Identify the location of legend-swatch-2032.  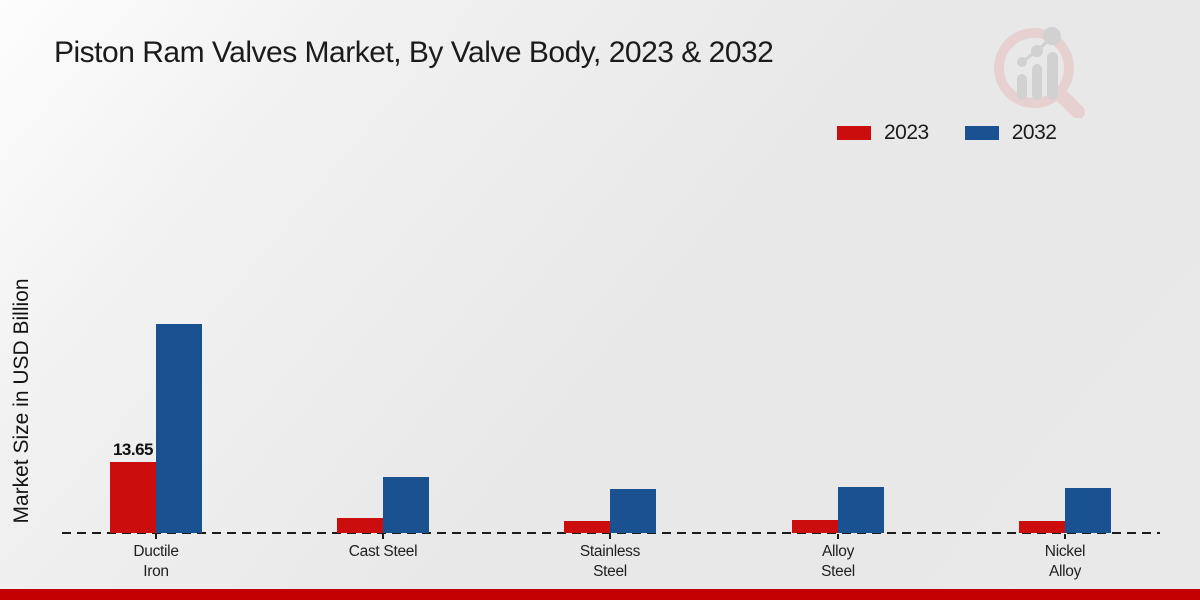
(981, 133).